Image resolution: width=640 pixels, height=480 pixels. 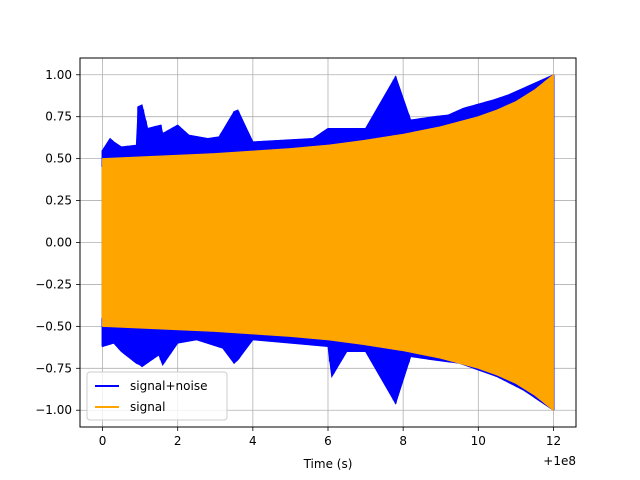 I want to click on y-tick-label: 0.75, so click(x=58, y=117).